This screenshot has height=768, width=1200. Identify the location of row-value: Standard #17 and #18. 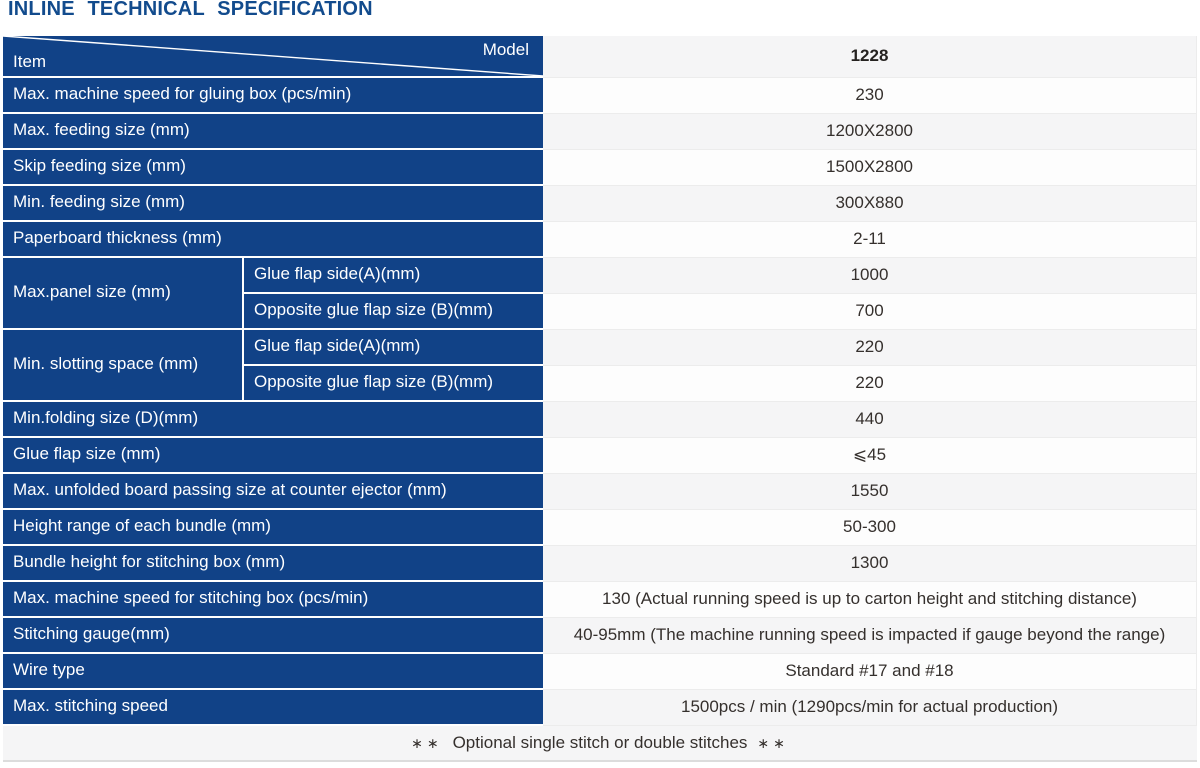
(870, 672).